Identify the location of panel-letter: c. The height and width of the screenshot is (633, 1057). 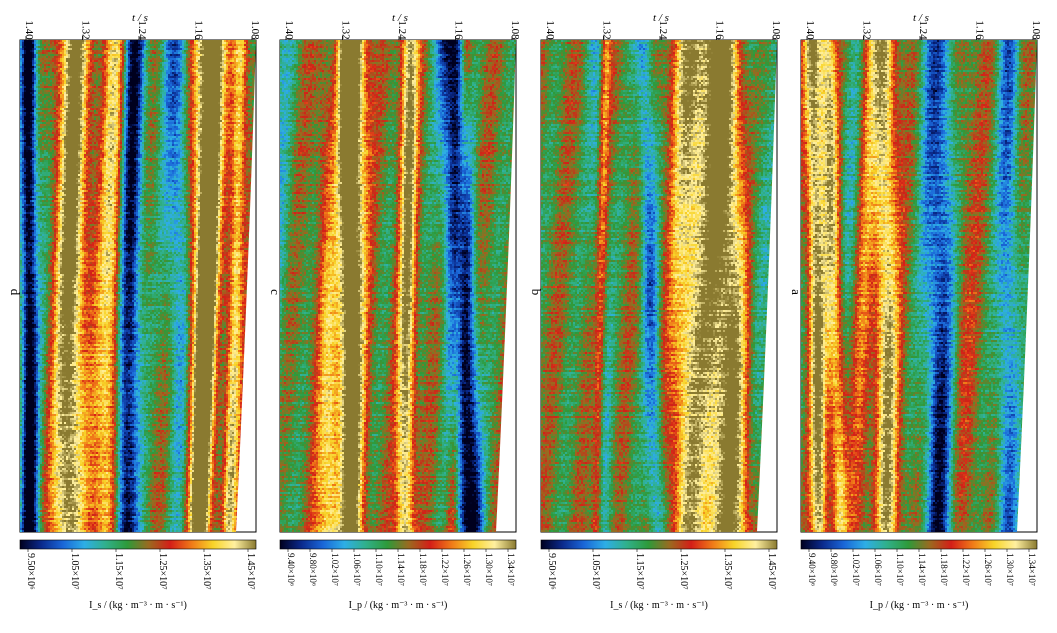
(275, 292).